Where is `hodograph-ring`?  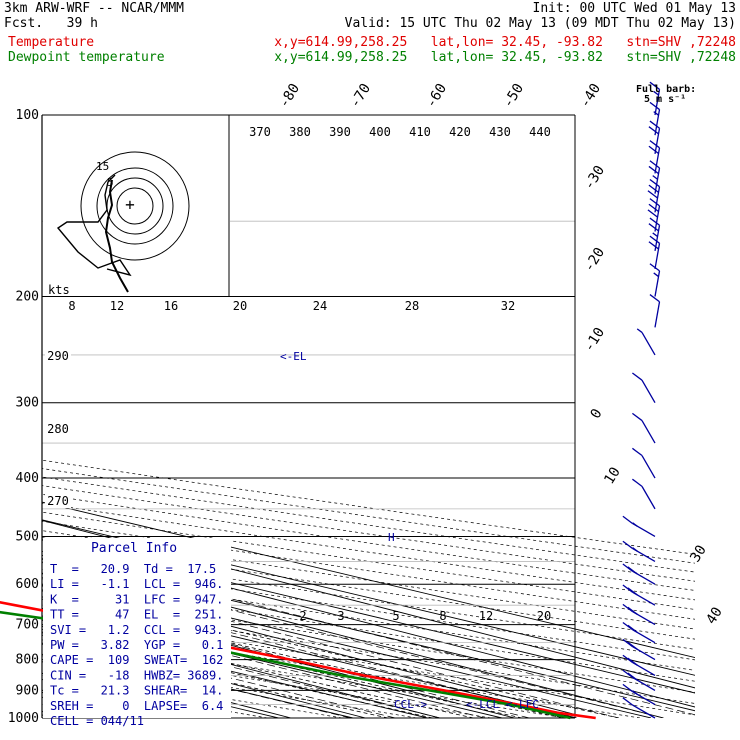 hodograph-ring is located at coordinates (135, 206).